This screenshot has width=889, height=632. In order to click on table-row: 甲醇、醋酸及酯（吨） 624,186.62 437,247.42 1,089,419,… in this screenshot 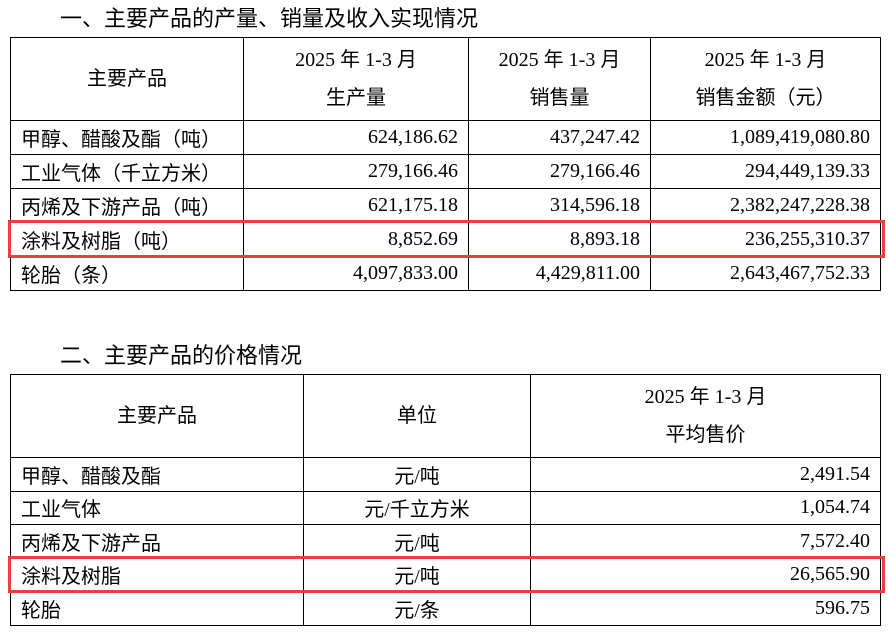, I will do `click(445, 137)`.